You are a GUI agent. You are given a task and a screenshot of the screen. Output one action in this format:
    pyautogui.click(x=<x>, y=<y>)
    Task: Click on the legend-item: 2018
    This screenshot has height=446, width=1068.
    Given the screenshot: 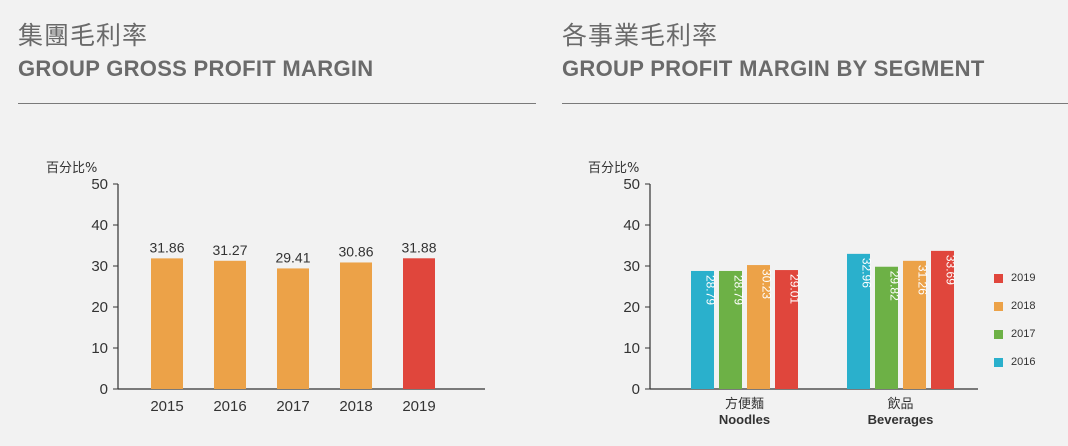 What is the action you would take?
    pyautogui.click(x=1014, y=306)
    